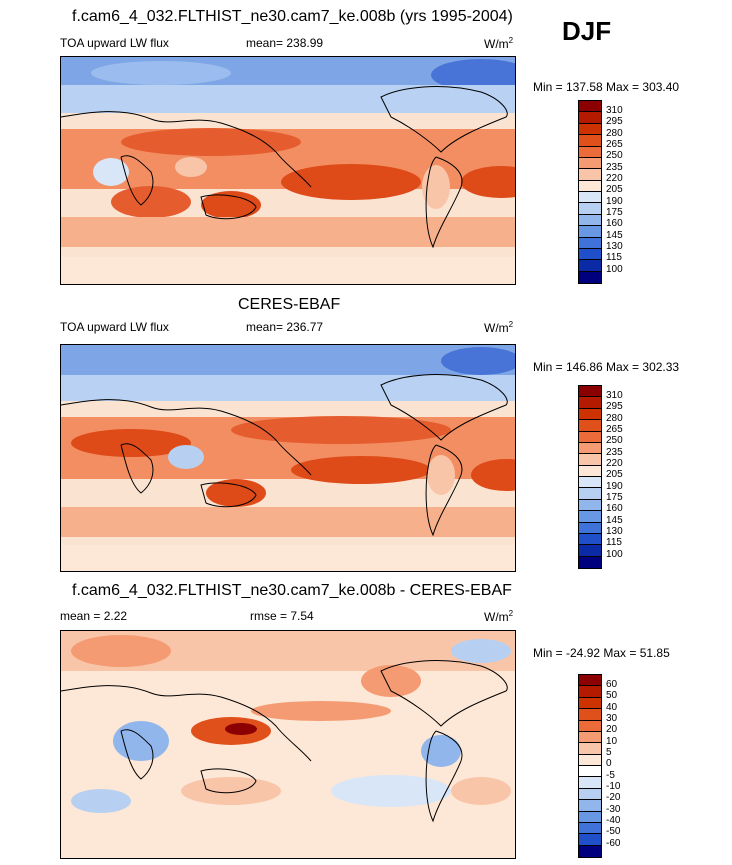 This screenshot has height=865, width=732. I want to click on cbar-label: 50, so click(612, 695).